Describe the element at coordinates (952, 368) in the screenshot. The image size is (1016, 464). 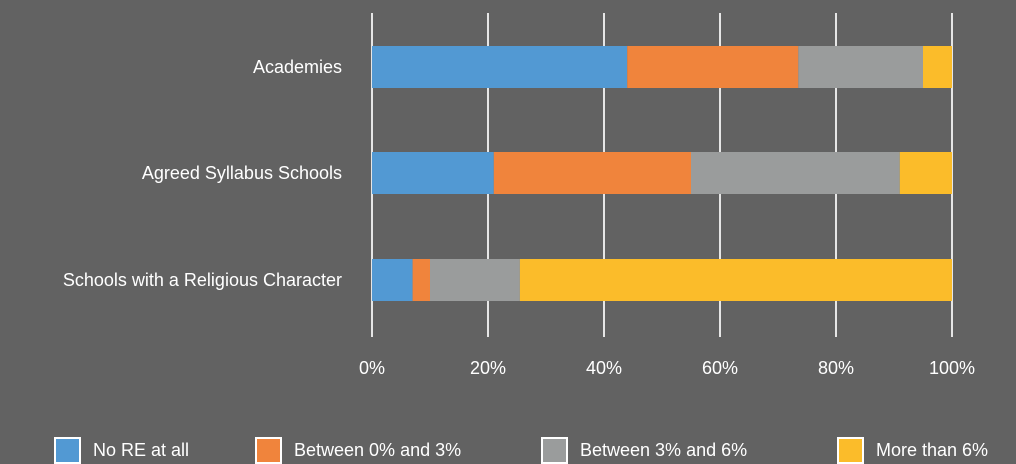
I see `x-tick-label: 100%` at that location.